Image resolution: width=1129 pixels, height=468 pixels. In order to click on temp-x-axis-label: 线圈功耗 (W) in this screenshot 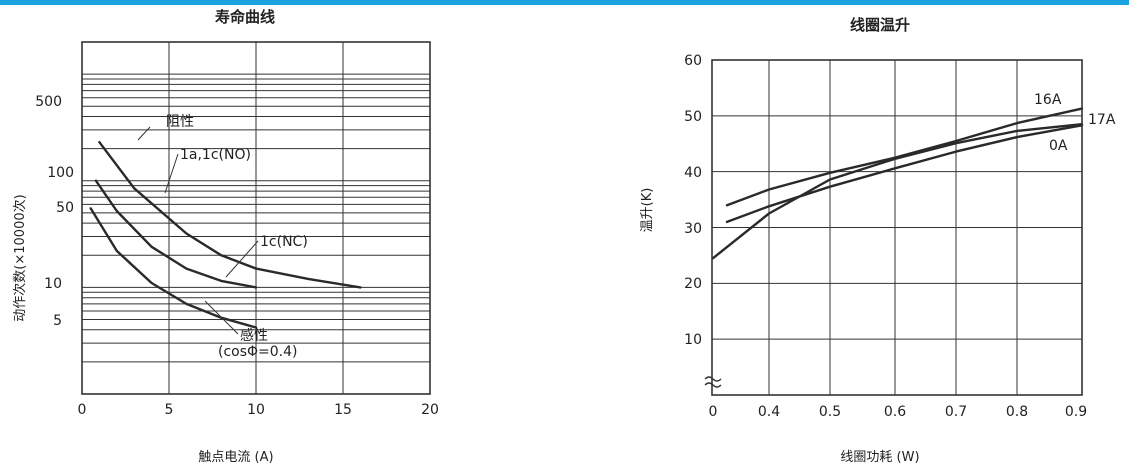, I will do `click(879, 457)`.